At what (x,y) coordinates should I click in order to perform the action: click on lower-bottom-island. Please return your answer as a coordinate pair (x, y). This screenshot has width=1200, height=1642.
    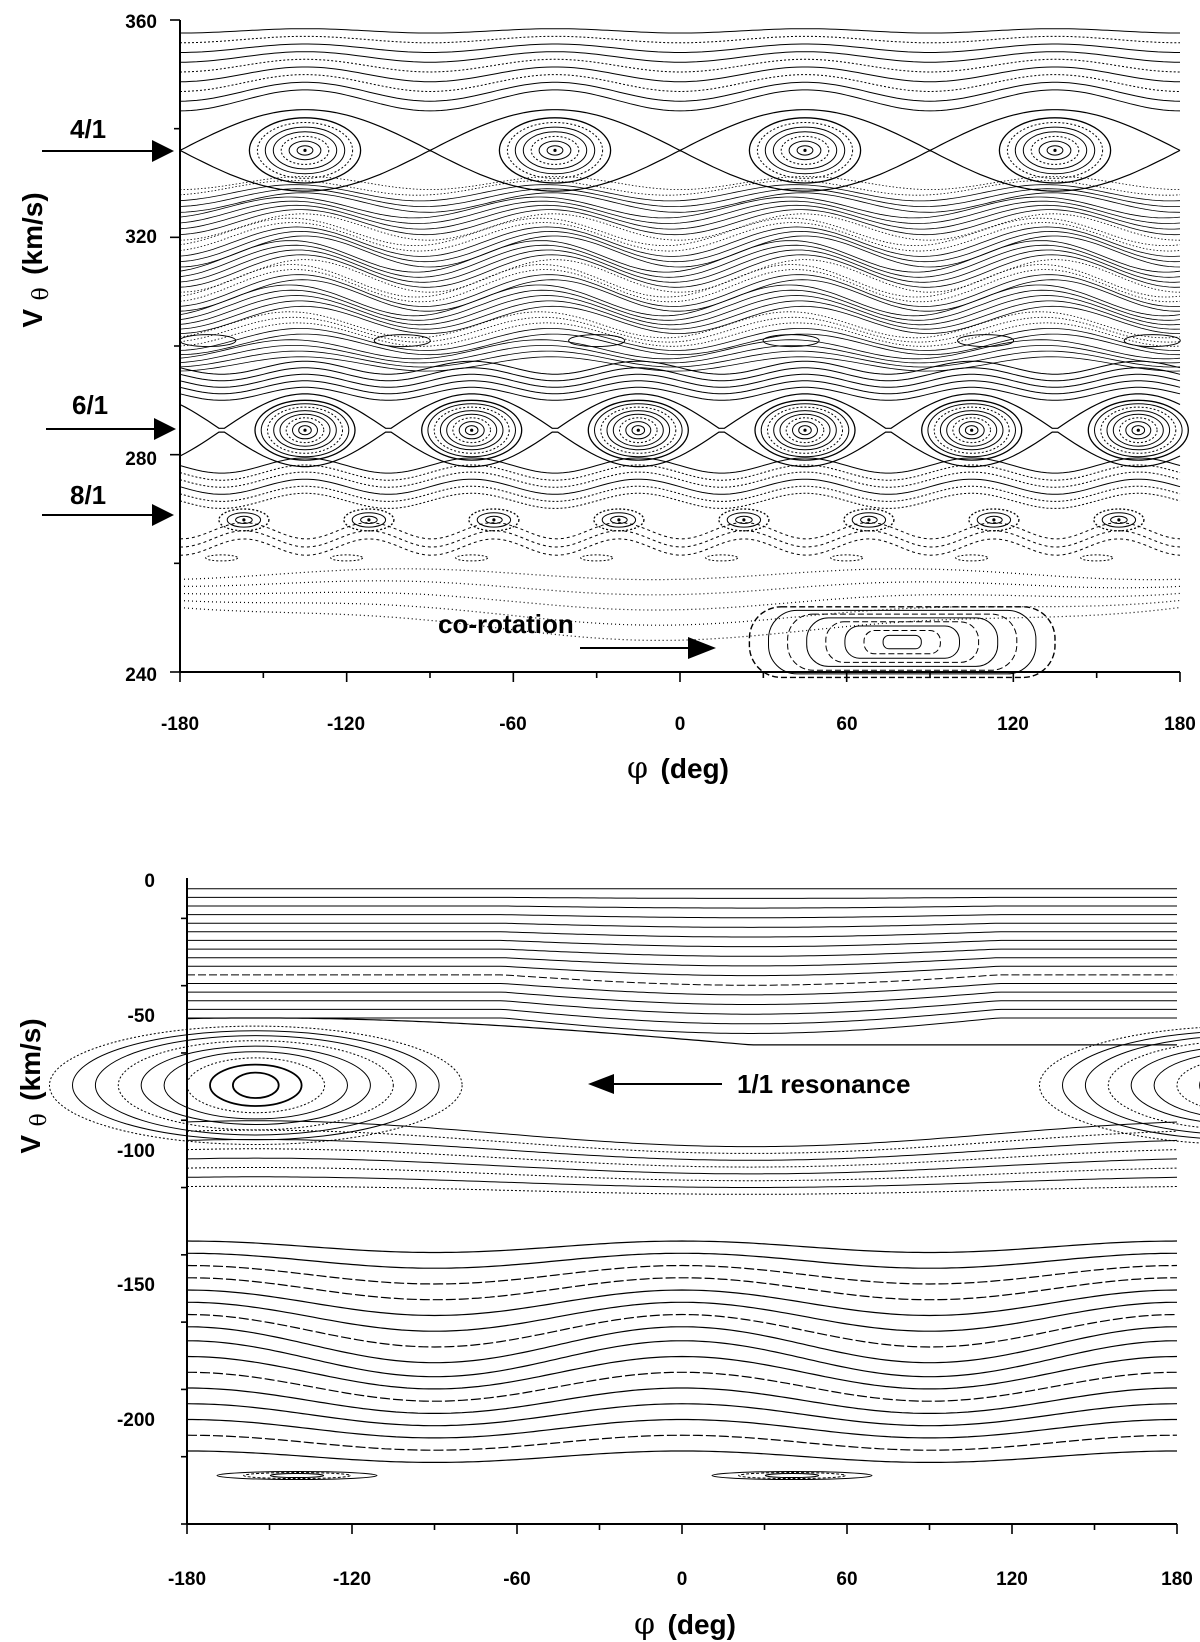
    Looking at the image, I should click on (792, 1476).